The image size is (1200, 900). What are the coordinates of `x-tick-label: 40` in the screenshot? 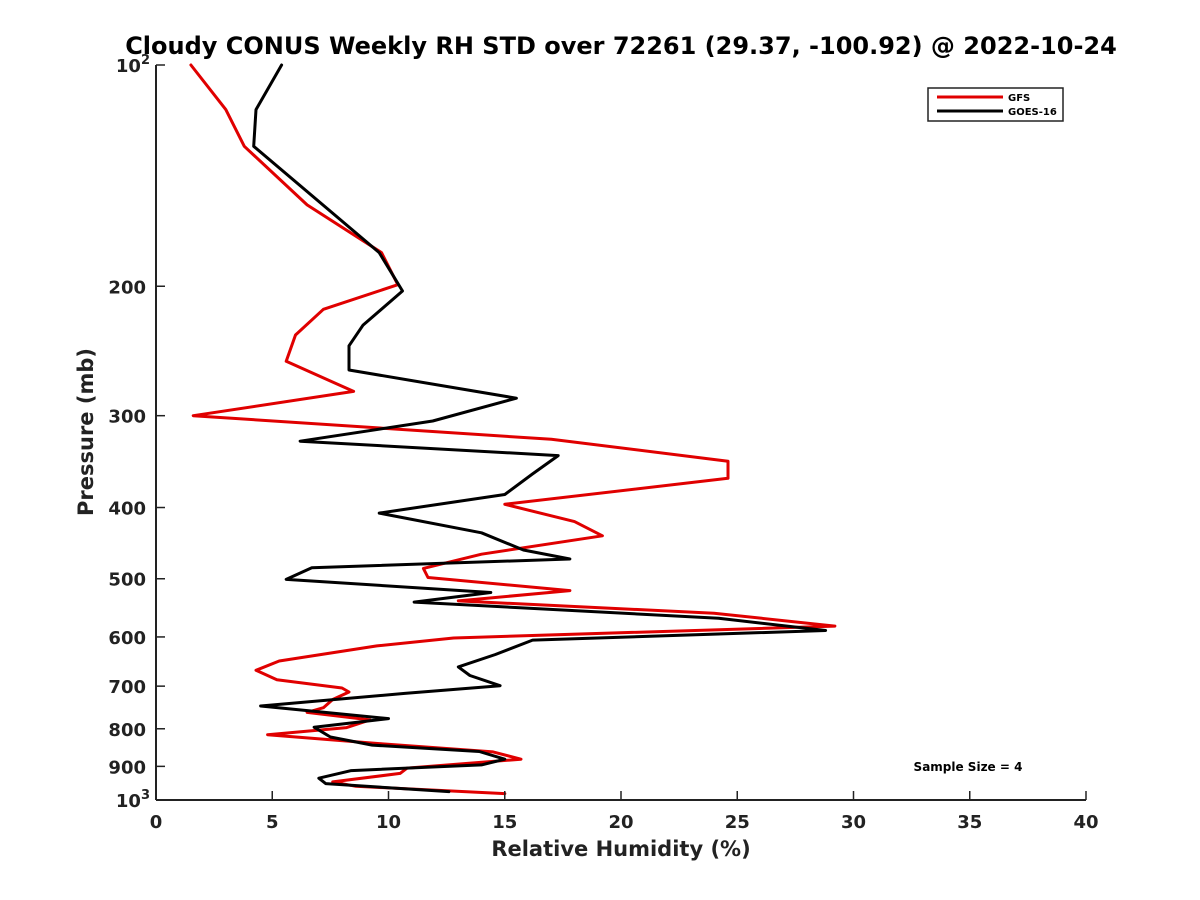 It's located at (1085, 822).